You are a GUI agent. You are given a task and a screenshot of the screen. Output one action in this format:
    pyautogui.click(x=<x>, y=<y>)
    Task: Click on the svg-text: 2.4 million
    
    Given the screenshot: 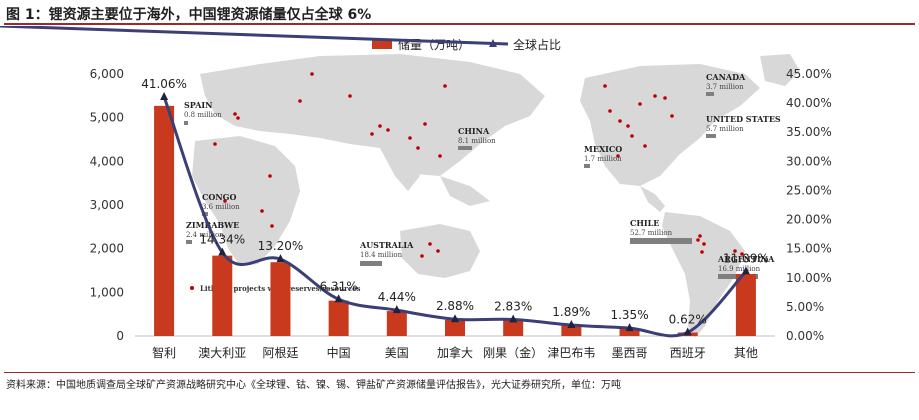 What is the action you would take?
    pyautogui.click(x=205, y=235)
    